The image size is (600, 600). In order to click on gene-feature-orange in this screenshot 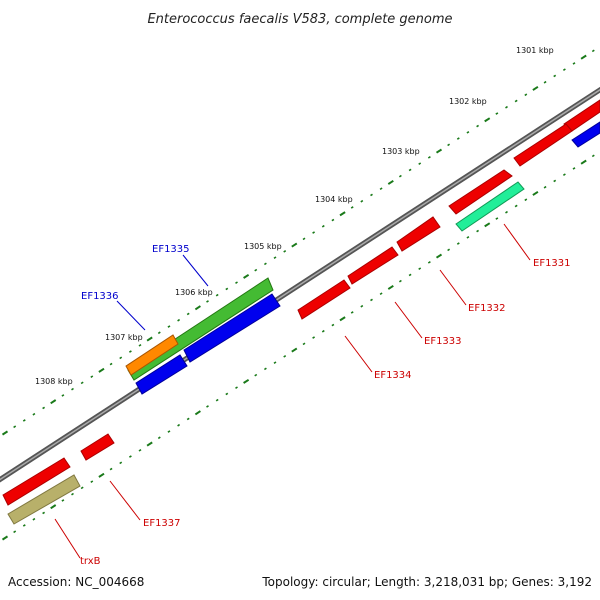, I will do `click(152, 355)`.